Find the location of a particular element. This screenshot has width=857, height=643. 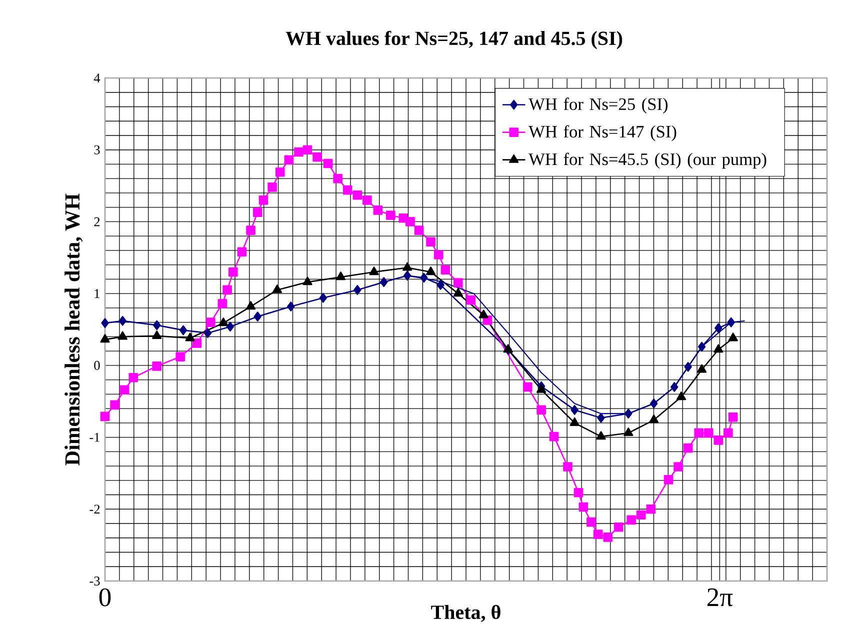

y-tick-label: -3 is located at coordinates (95, 581).